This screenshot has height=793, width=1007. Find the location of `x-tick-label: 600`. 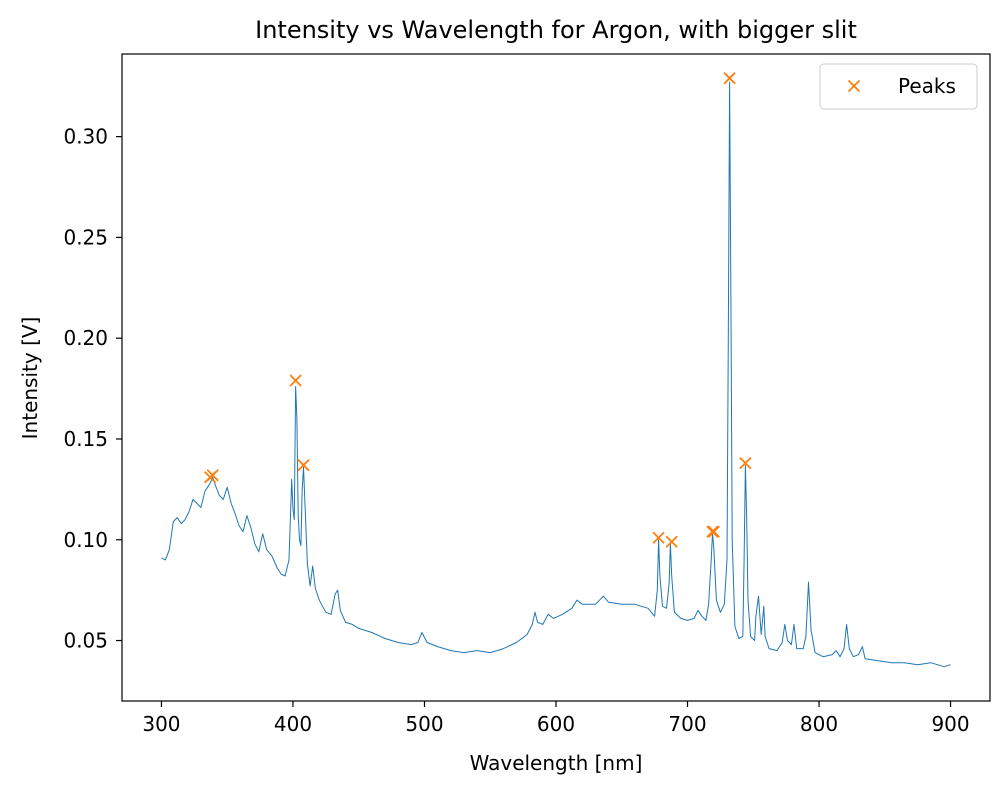

x-tick-label: 600 is located at coordinates (556, 724).